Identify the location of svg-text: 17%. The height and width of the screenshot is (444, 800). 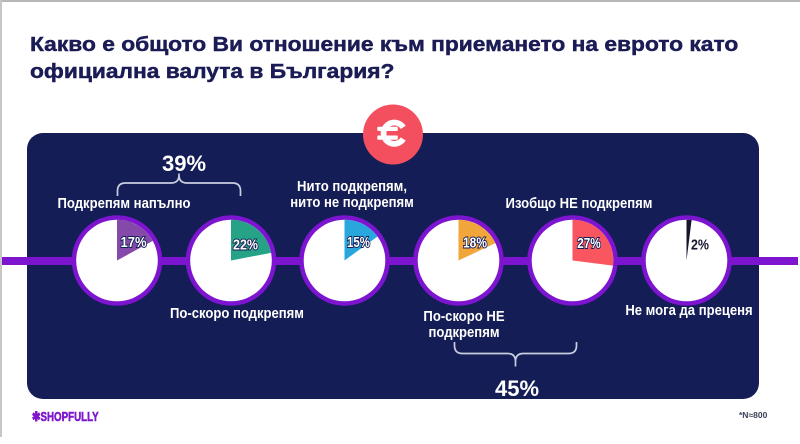
(134, 242).